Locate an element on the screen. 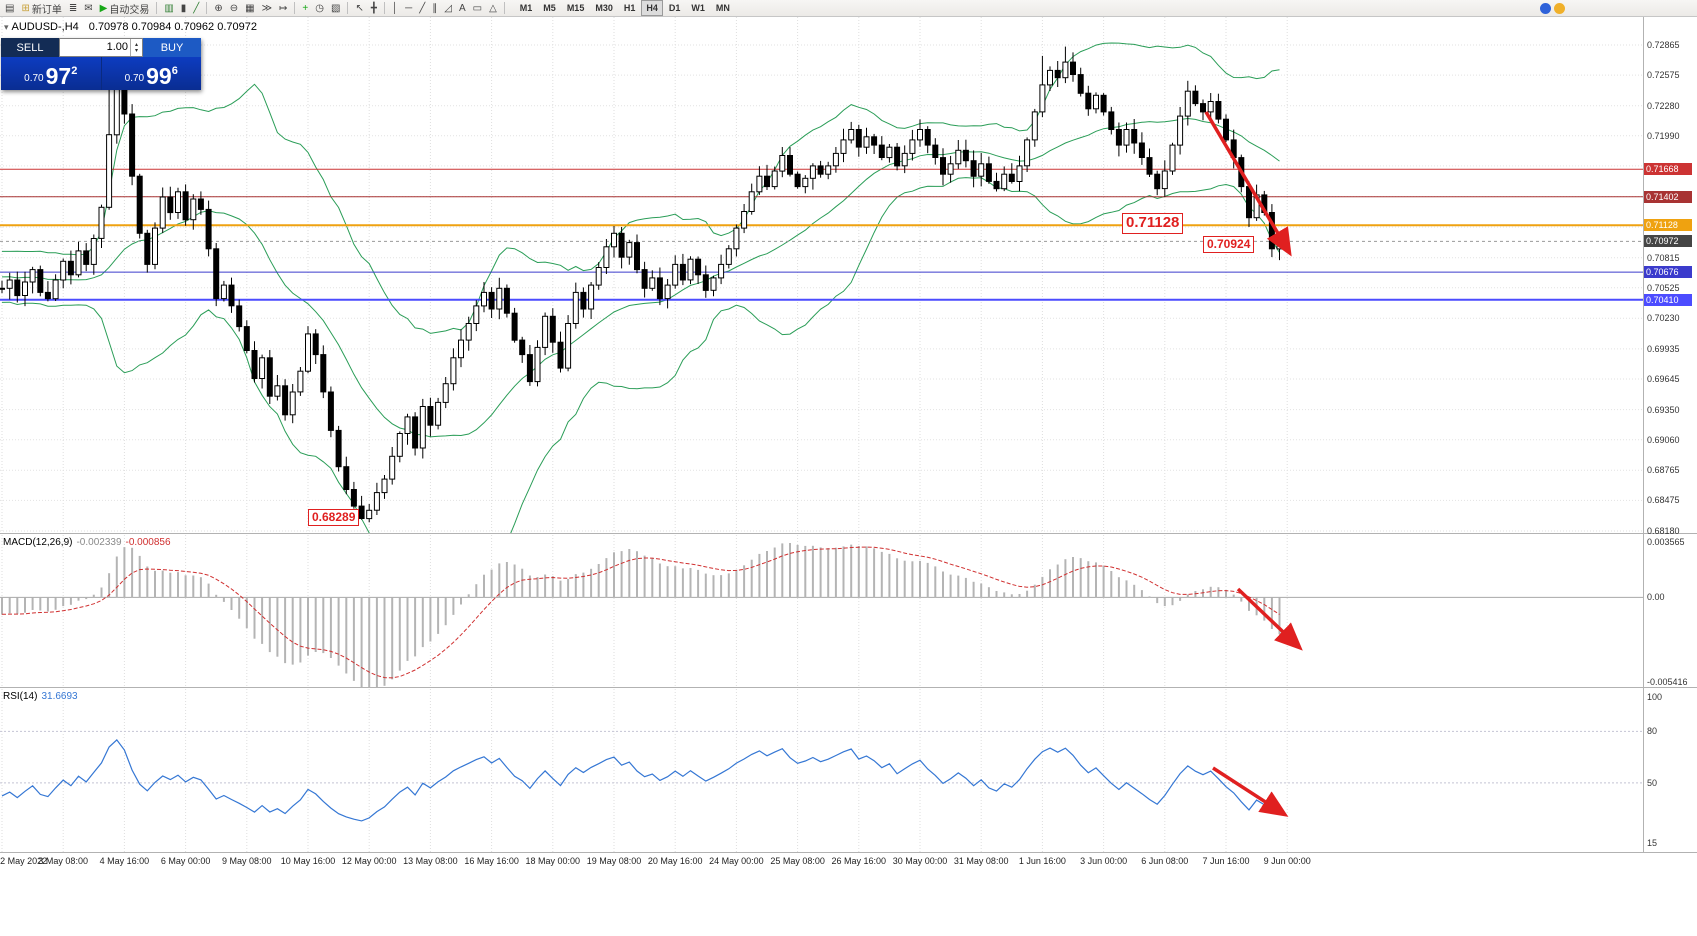  zoom-out-button: ⊖ is located at coordinates (234, 8).